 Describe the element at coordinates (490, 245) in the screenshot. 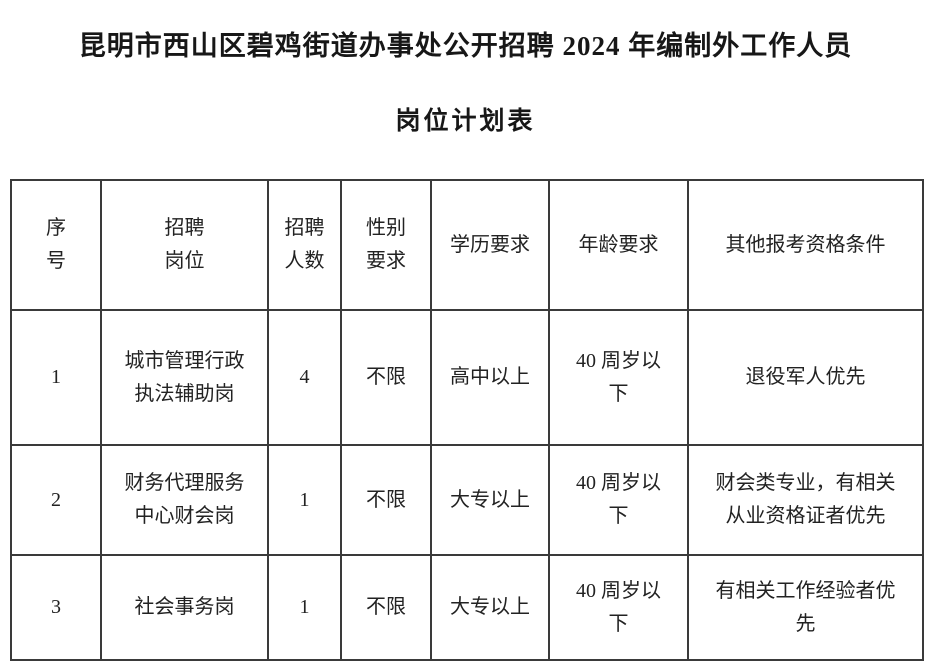

I see `column-header-education: 学历要求` at that location.